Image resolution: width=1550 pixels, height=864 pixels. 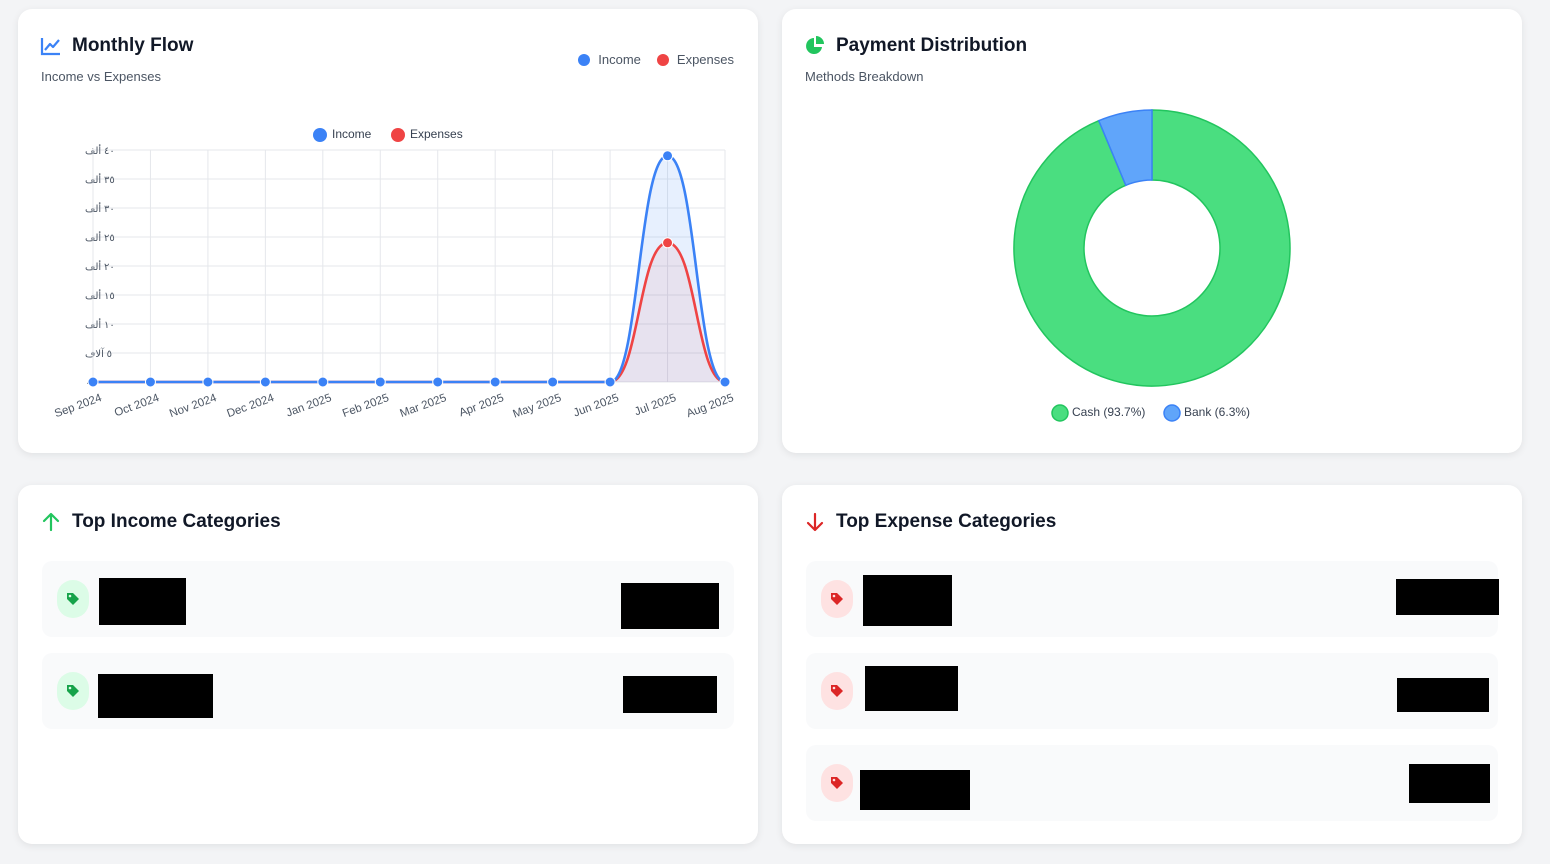 What do you see at coordinates (100, 179) in the screenshot?
I see `y-tick-label: ٣٥ ألف` at bounding box center [100, 179].